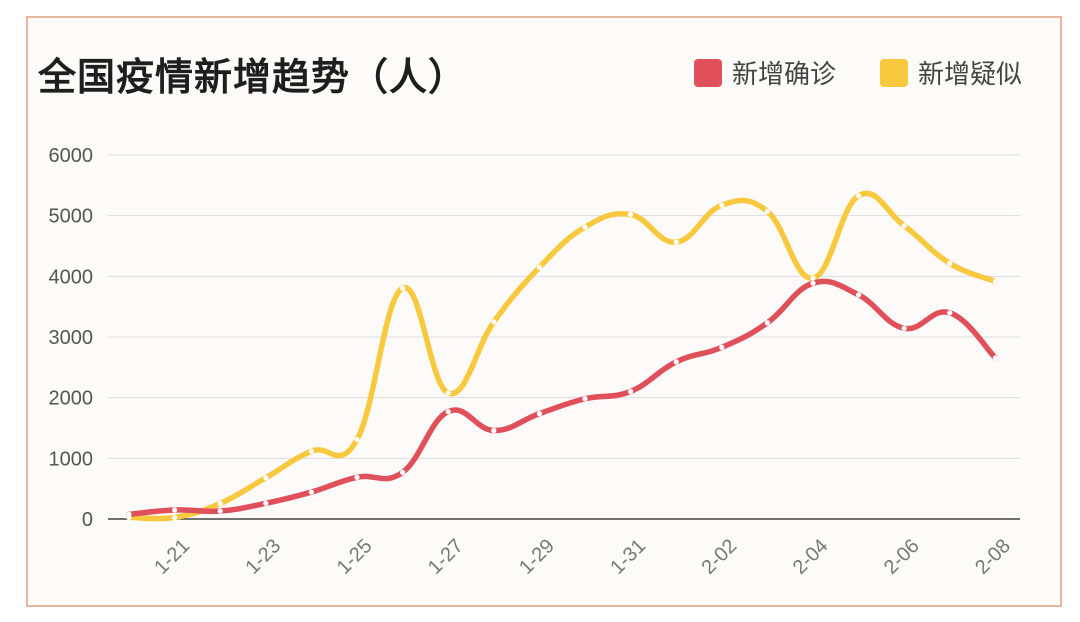  Describe the element at coordinates (894, 72) in the screenshot. I see `legend-swatch-suspected` at that location.